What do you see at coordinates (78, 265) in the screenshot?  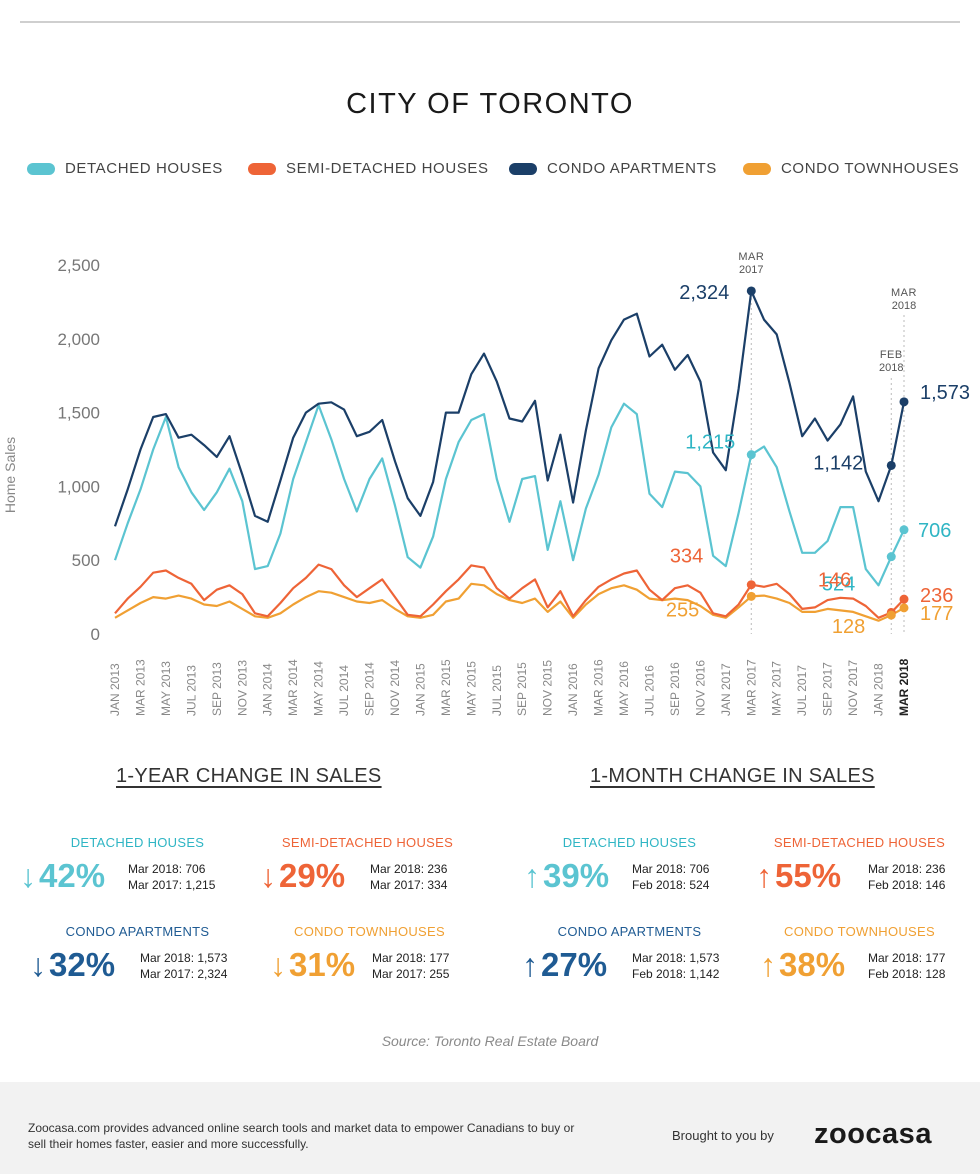 I see `y-tick-label: 2,500` at bounding box center [78, 265].